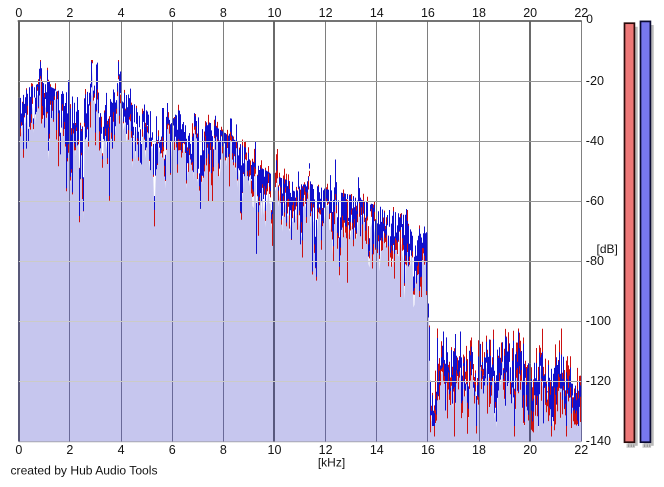  Describe the element at coordinates (598, 441) in the screenshot. I see `svg-text: -140` at that location.